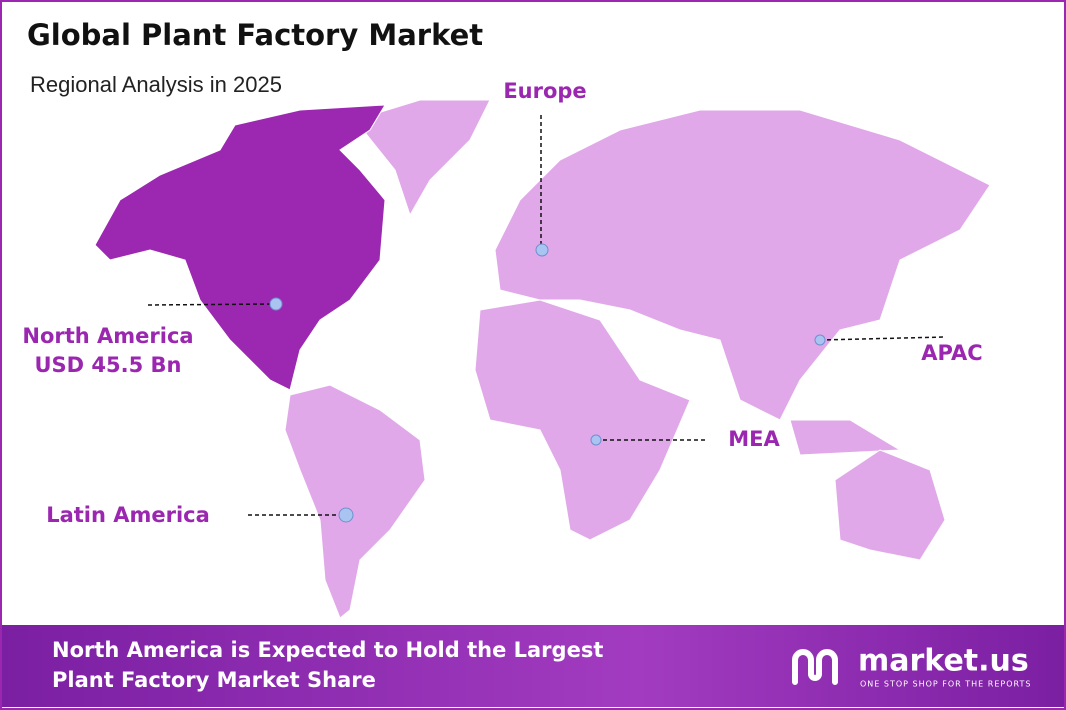 Image resolution: width=1066 pixels, height=710 pixels. I want to click on southeast-asia, so click(845, 437).